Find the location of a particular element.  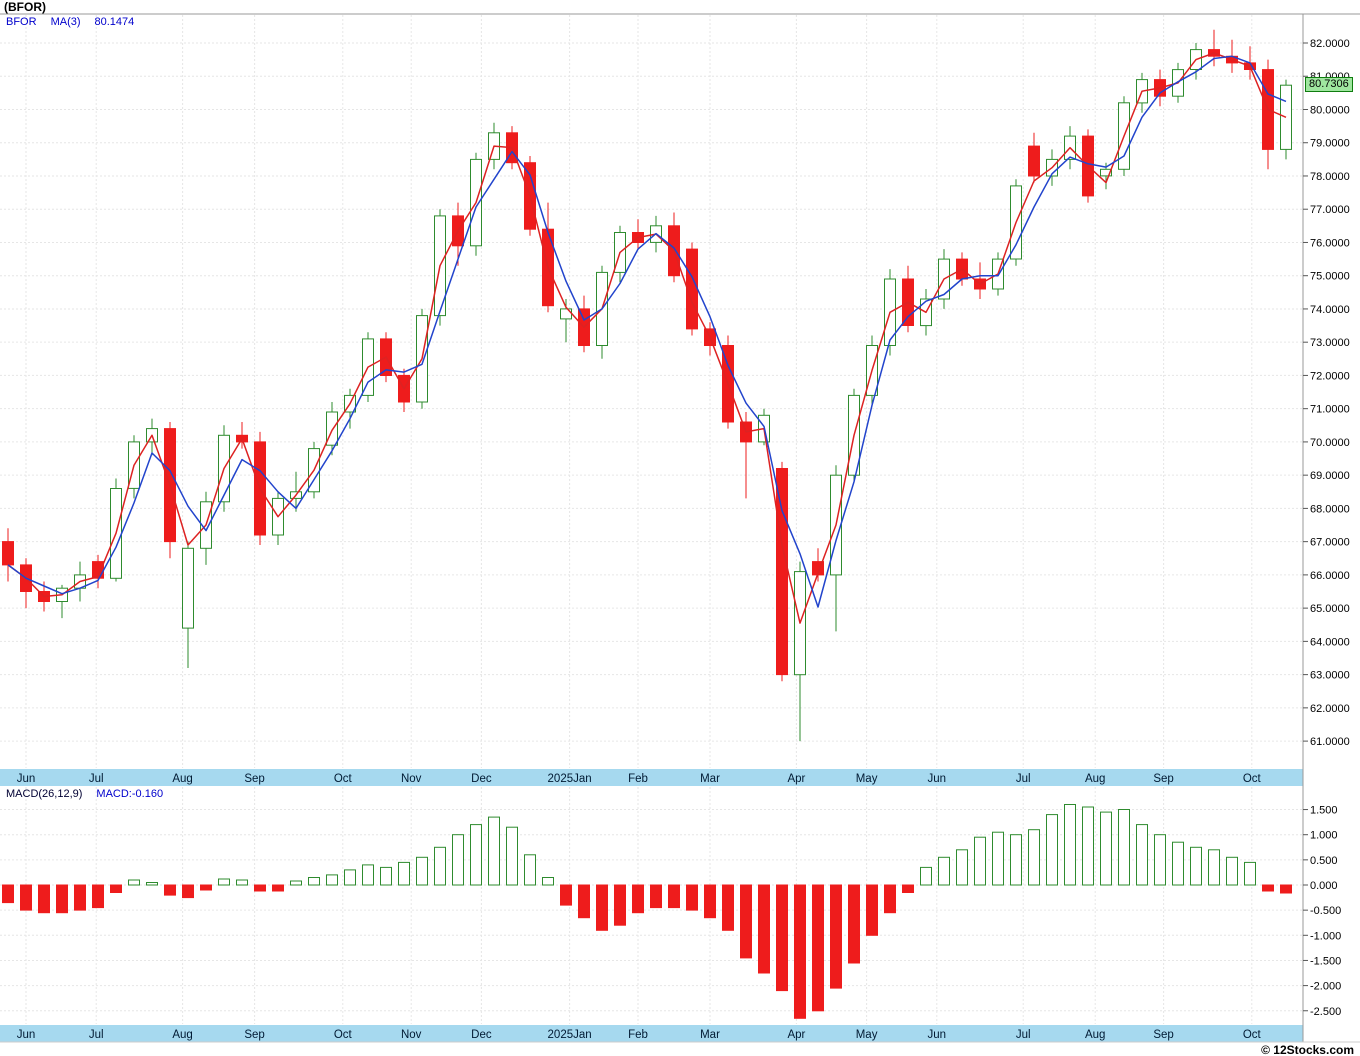

svg-text: 76.0000 is located at coordinates (1330, 243).